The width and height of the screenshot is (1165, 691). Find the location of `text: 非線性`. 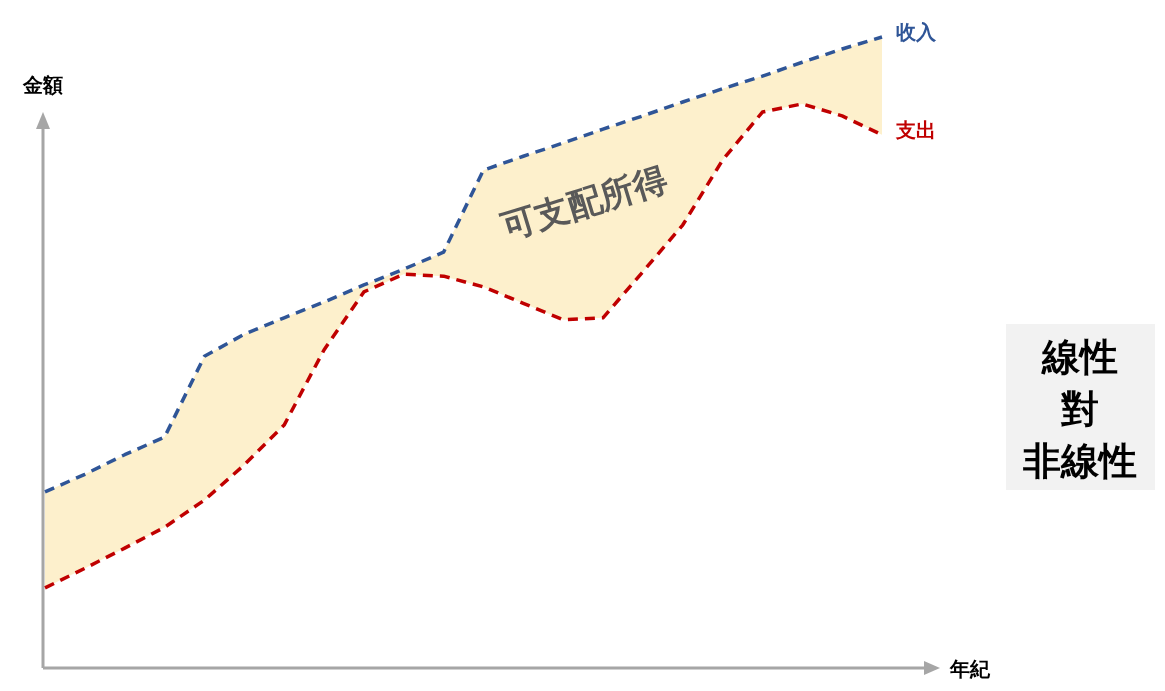

text: 非線性 is located at coordinates (1079, 461).